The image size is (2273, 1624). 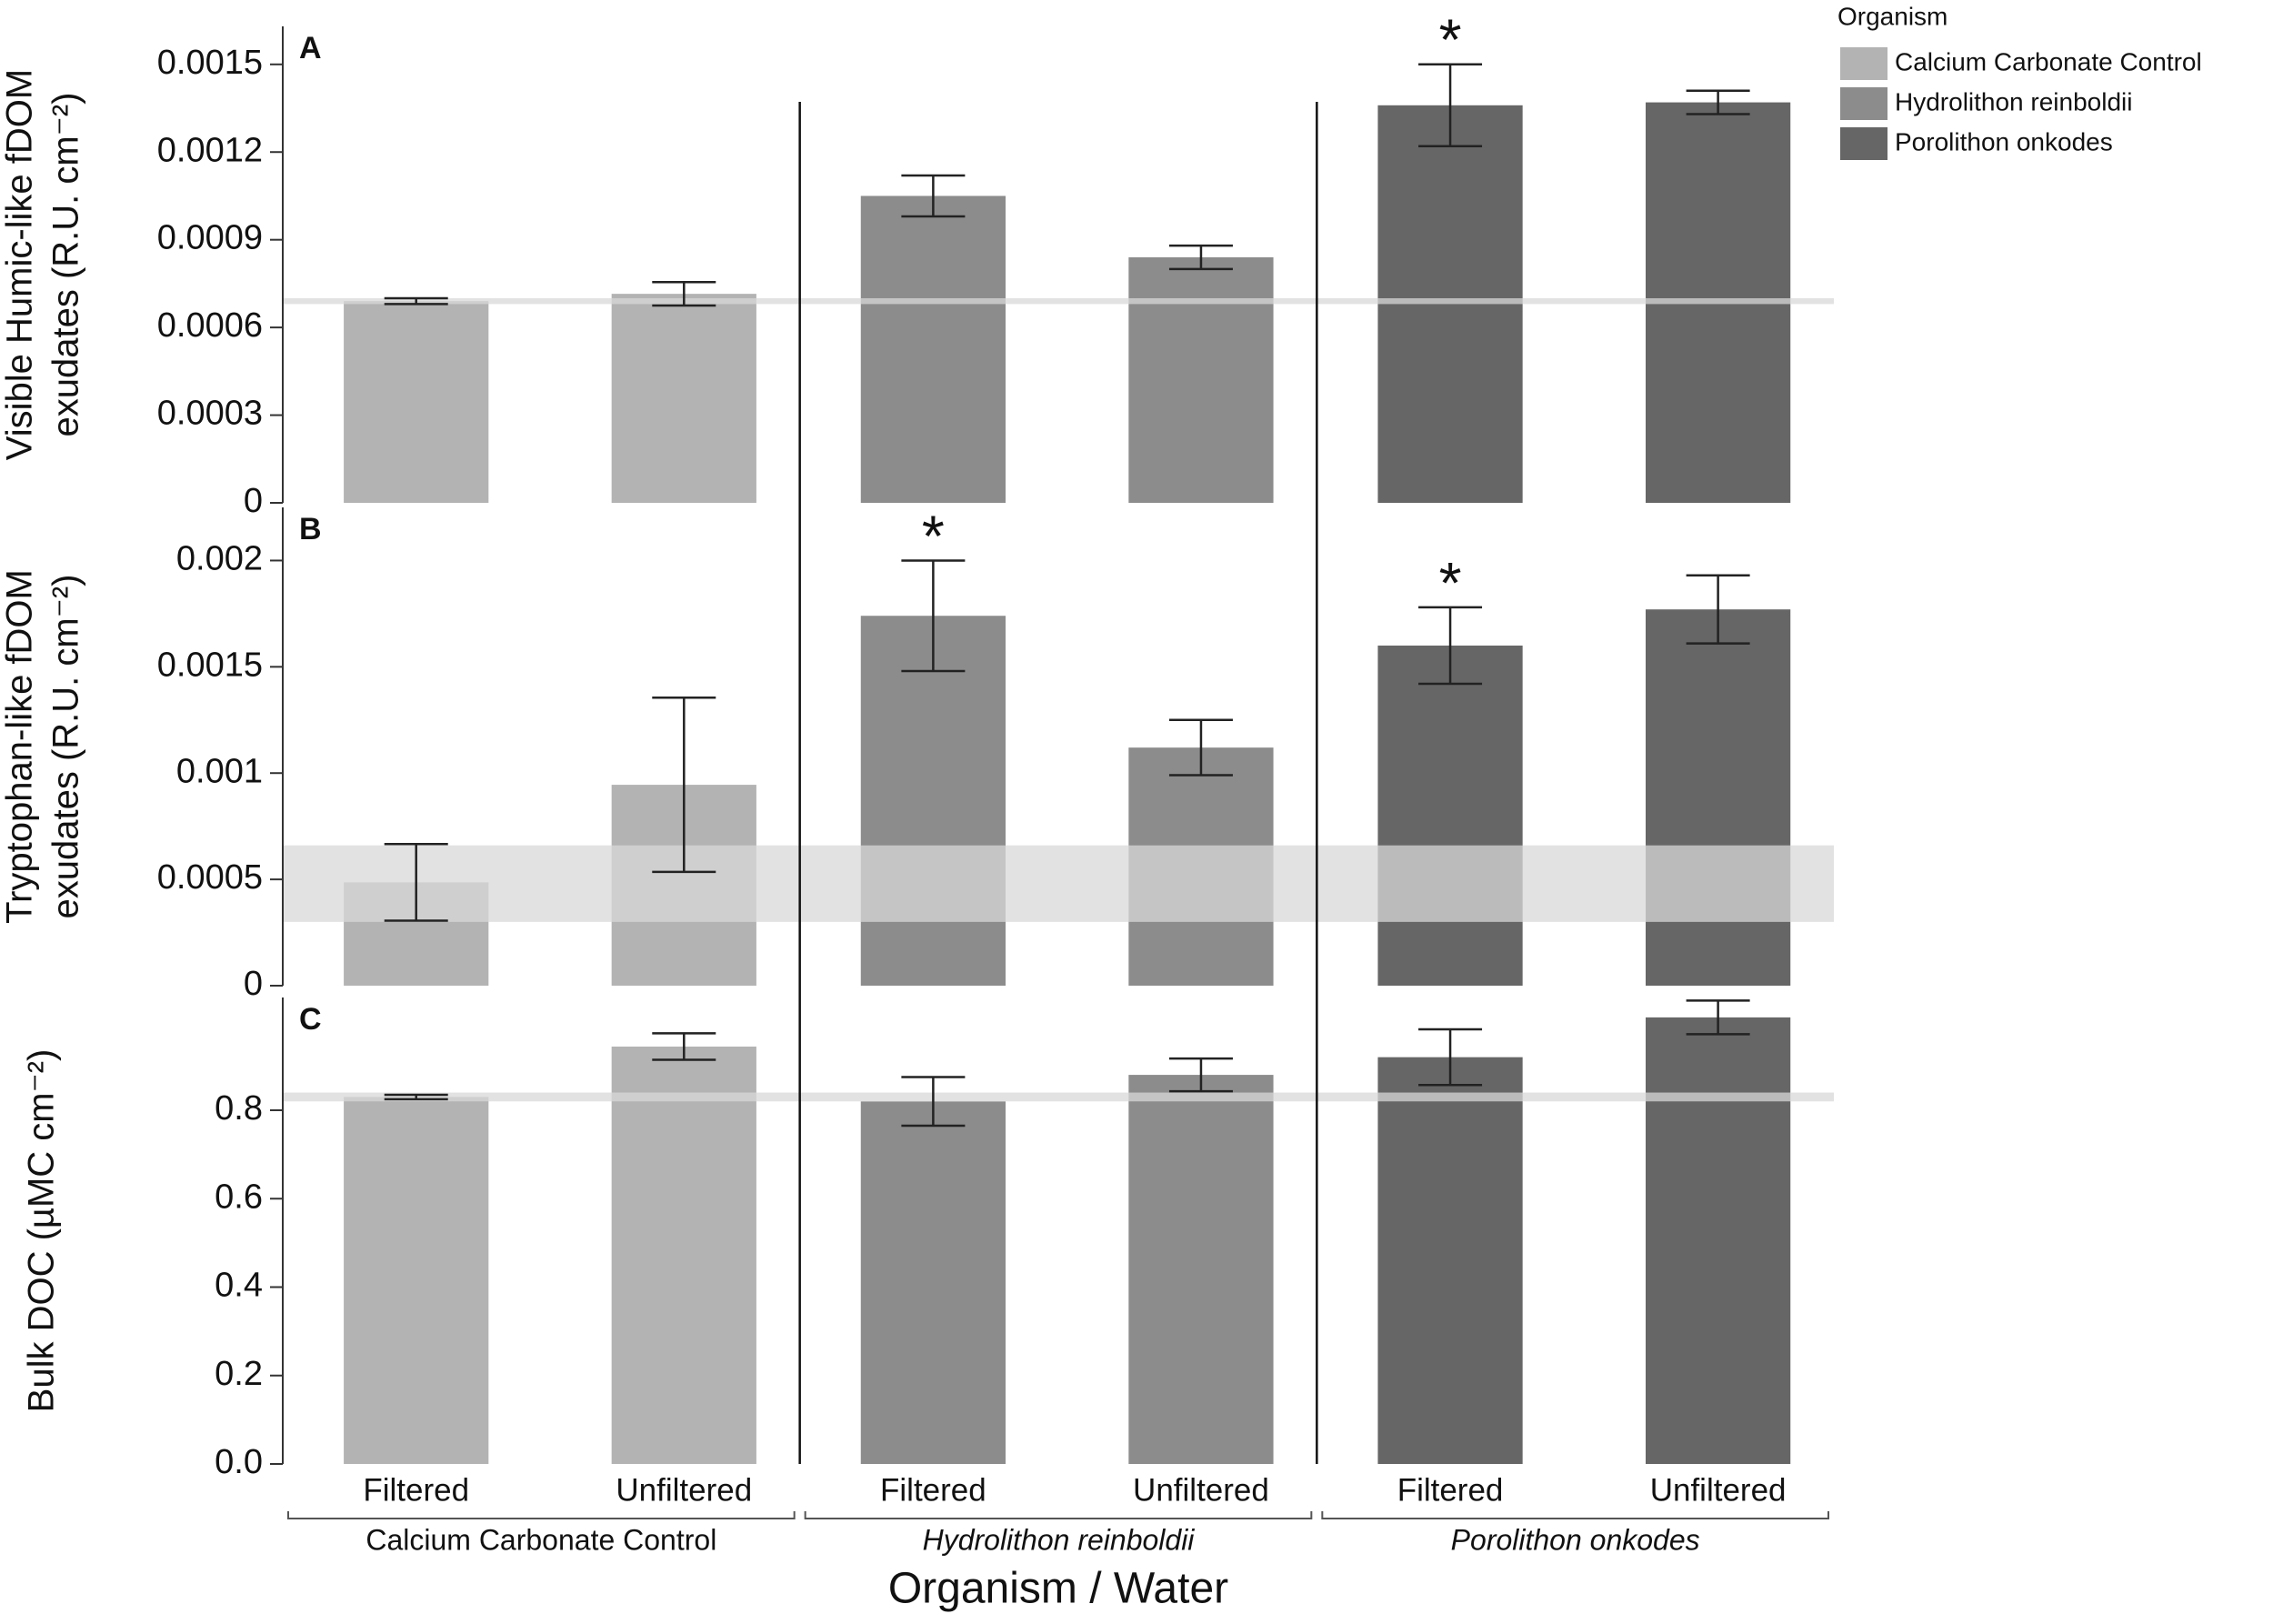 What do you see at coordinates (310, 1019) in the screenshot?
I see `panel-label: C` at bounding box center [310, 1019].